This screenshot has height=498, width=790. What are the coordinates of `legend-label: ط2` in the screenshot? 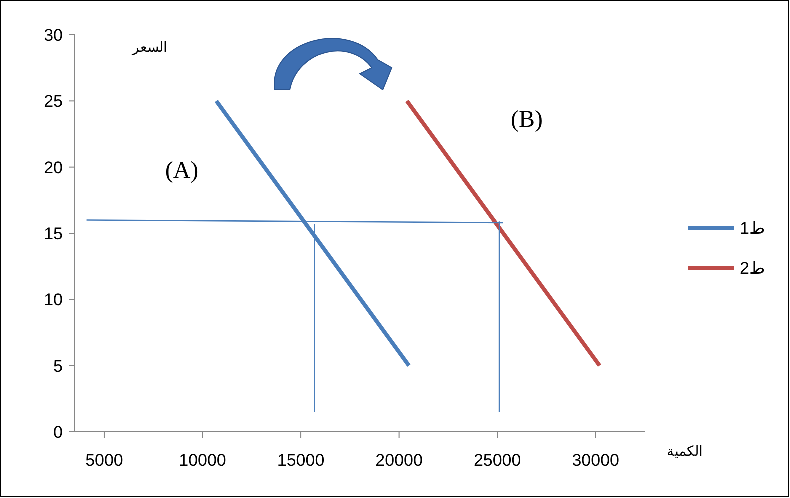 It's located at (753, 268).